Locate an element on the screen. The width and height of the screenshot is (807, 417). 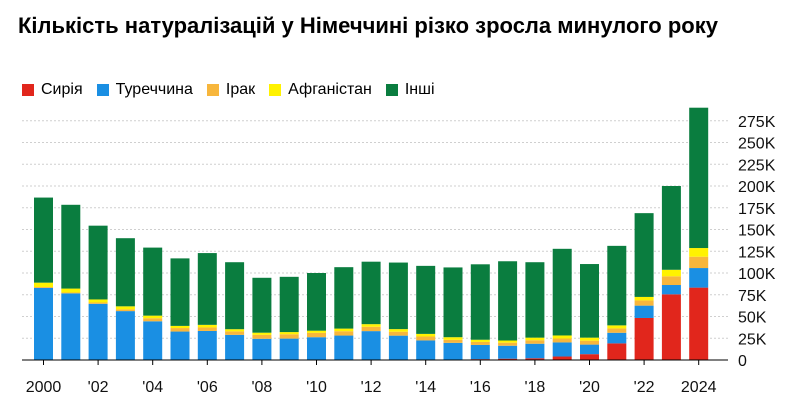
y-tick-label-250k: 250K is located at coordinates (757, 144).